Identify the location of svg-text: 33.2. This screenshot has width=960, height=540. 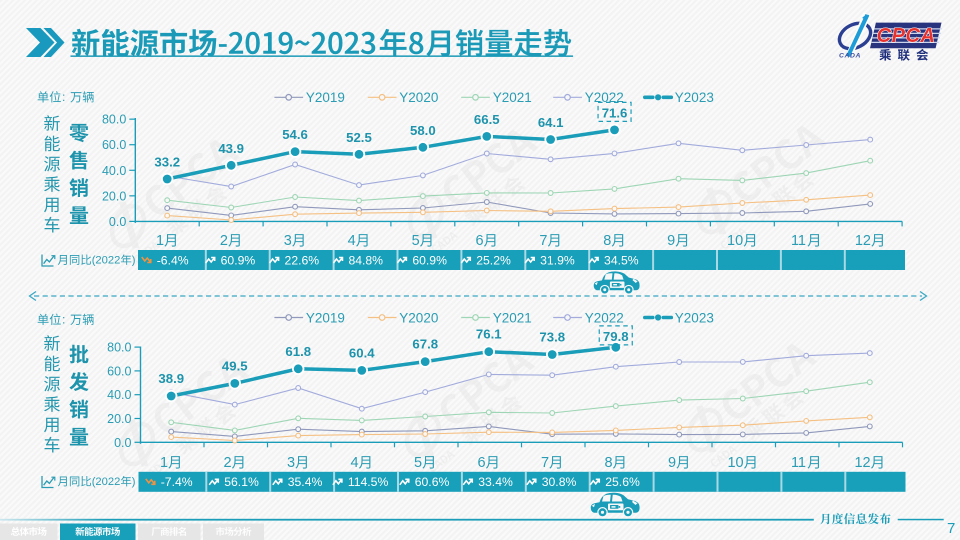
(167, 161).